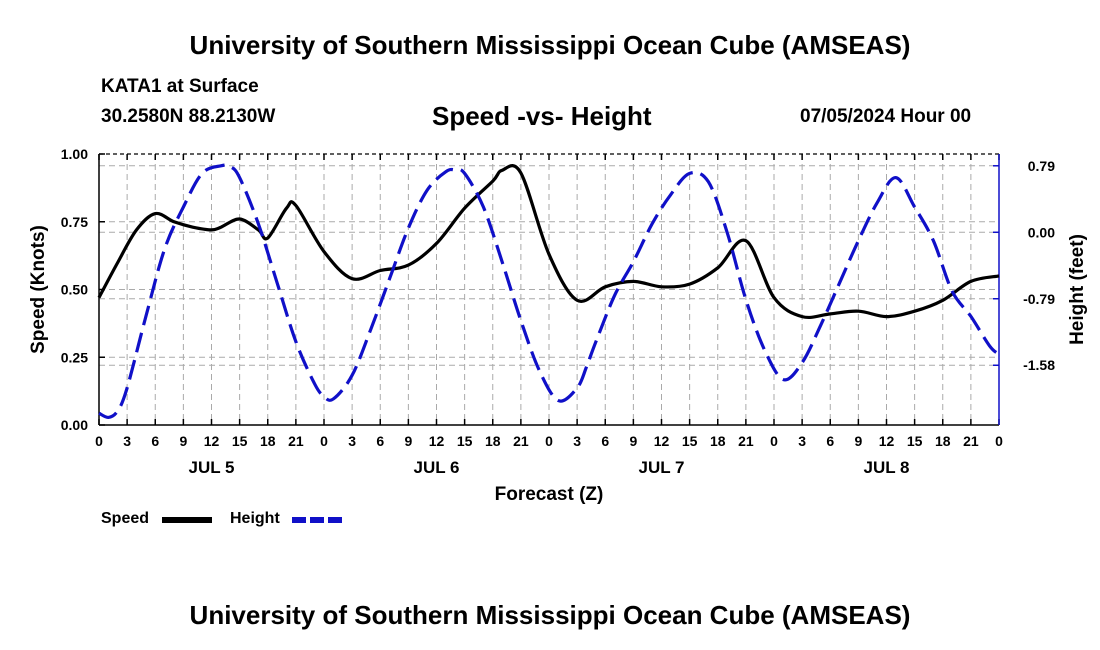 Image resolution: width=1100 pixels, height=650 pixels. What do you see at coordinates (886, 116) in the screenshot?
I see `forecast-date: 07/05/2024 Hour 00` at bounding box center [886, 116].